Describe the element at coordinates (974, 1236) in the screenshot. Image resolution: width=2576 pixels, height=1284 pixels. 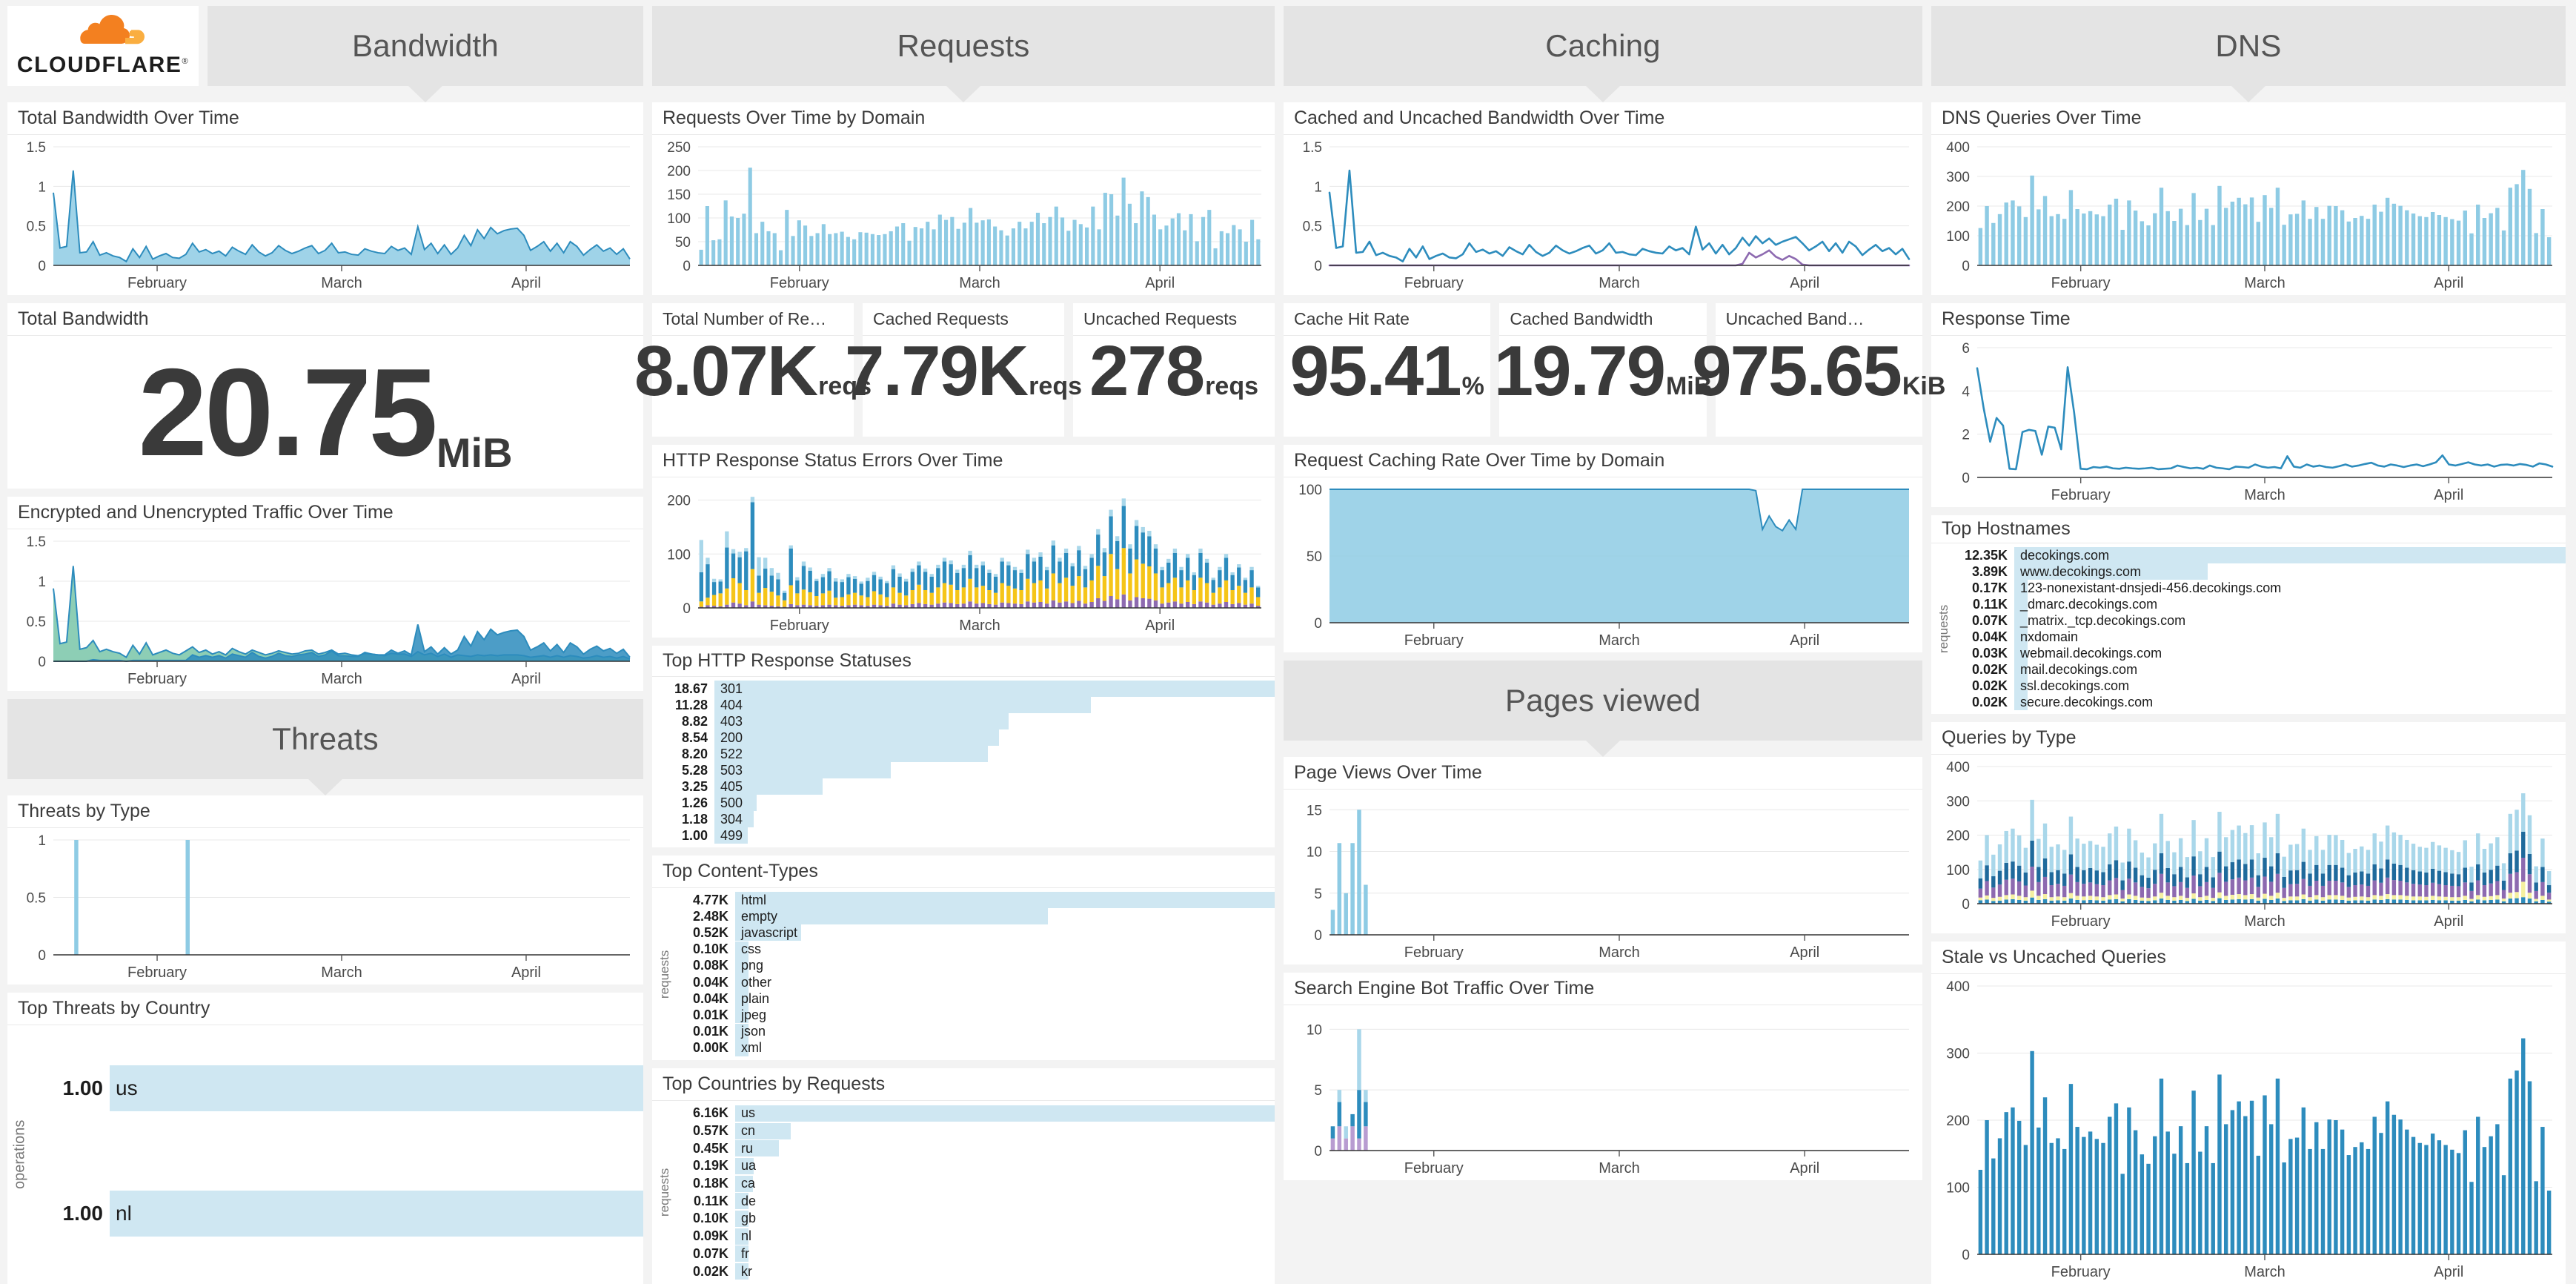
I see `list-item: 0.09K nl` at that location.